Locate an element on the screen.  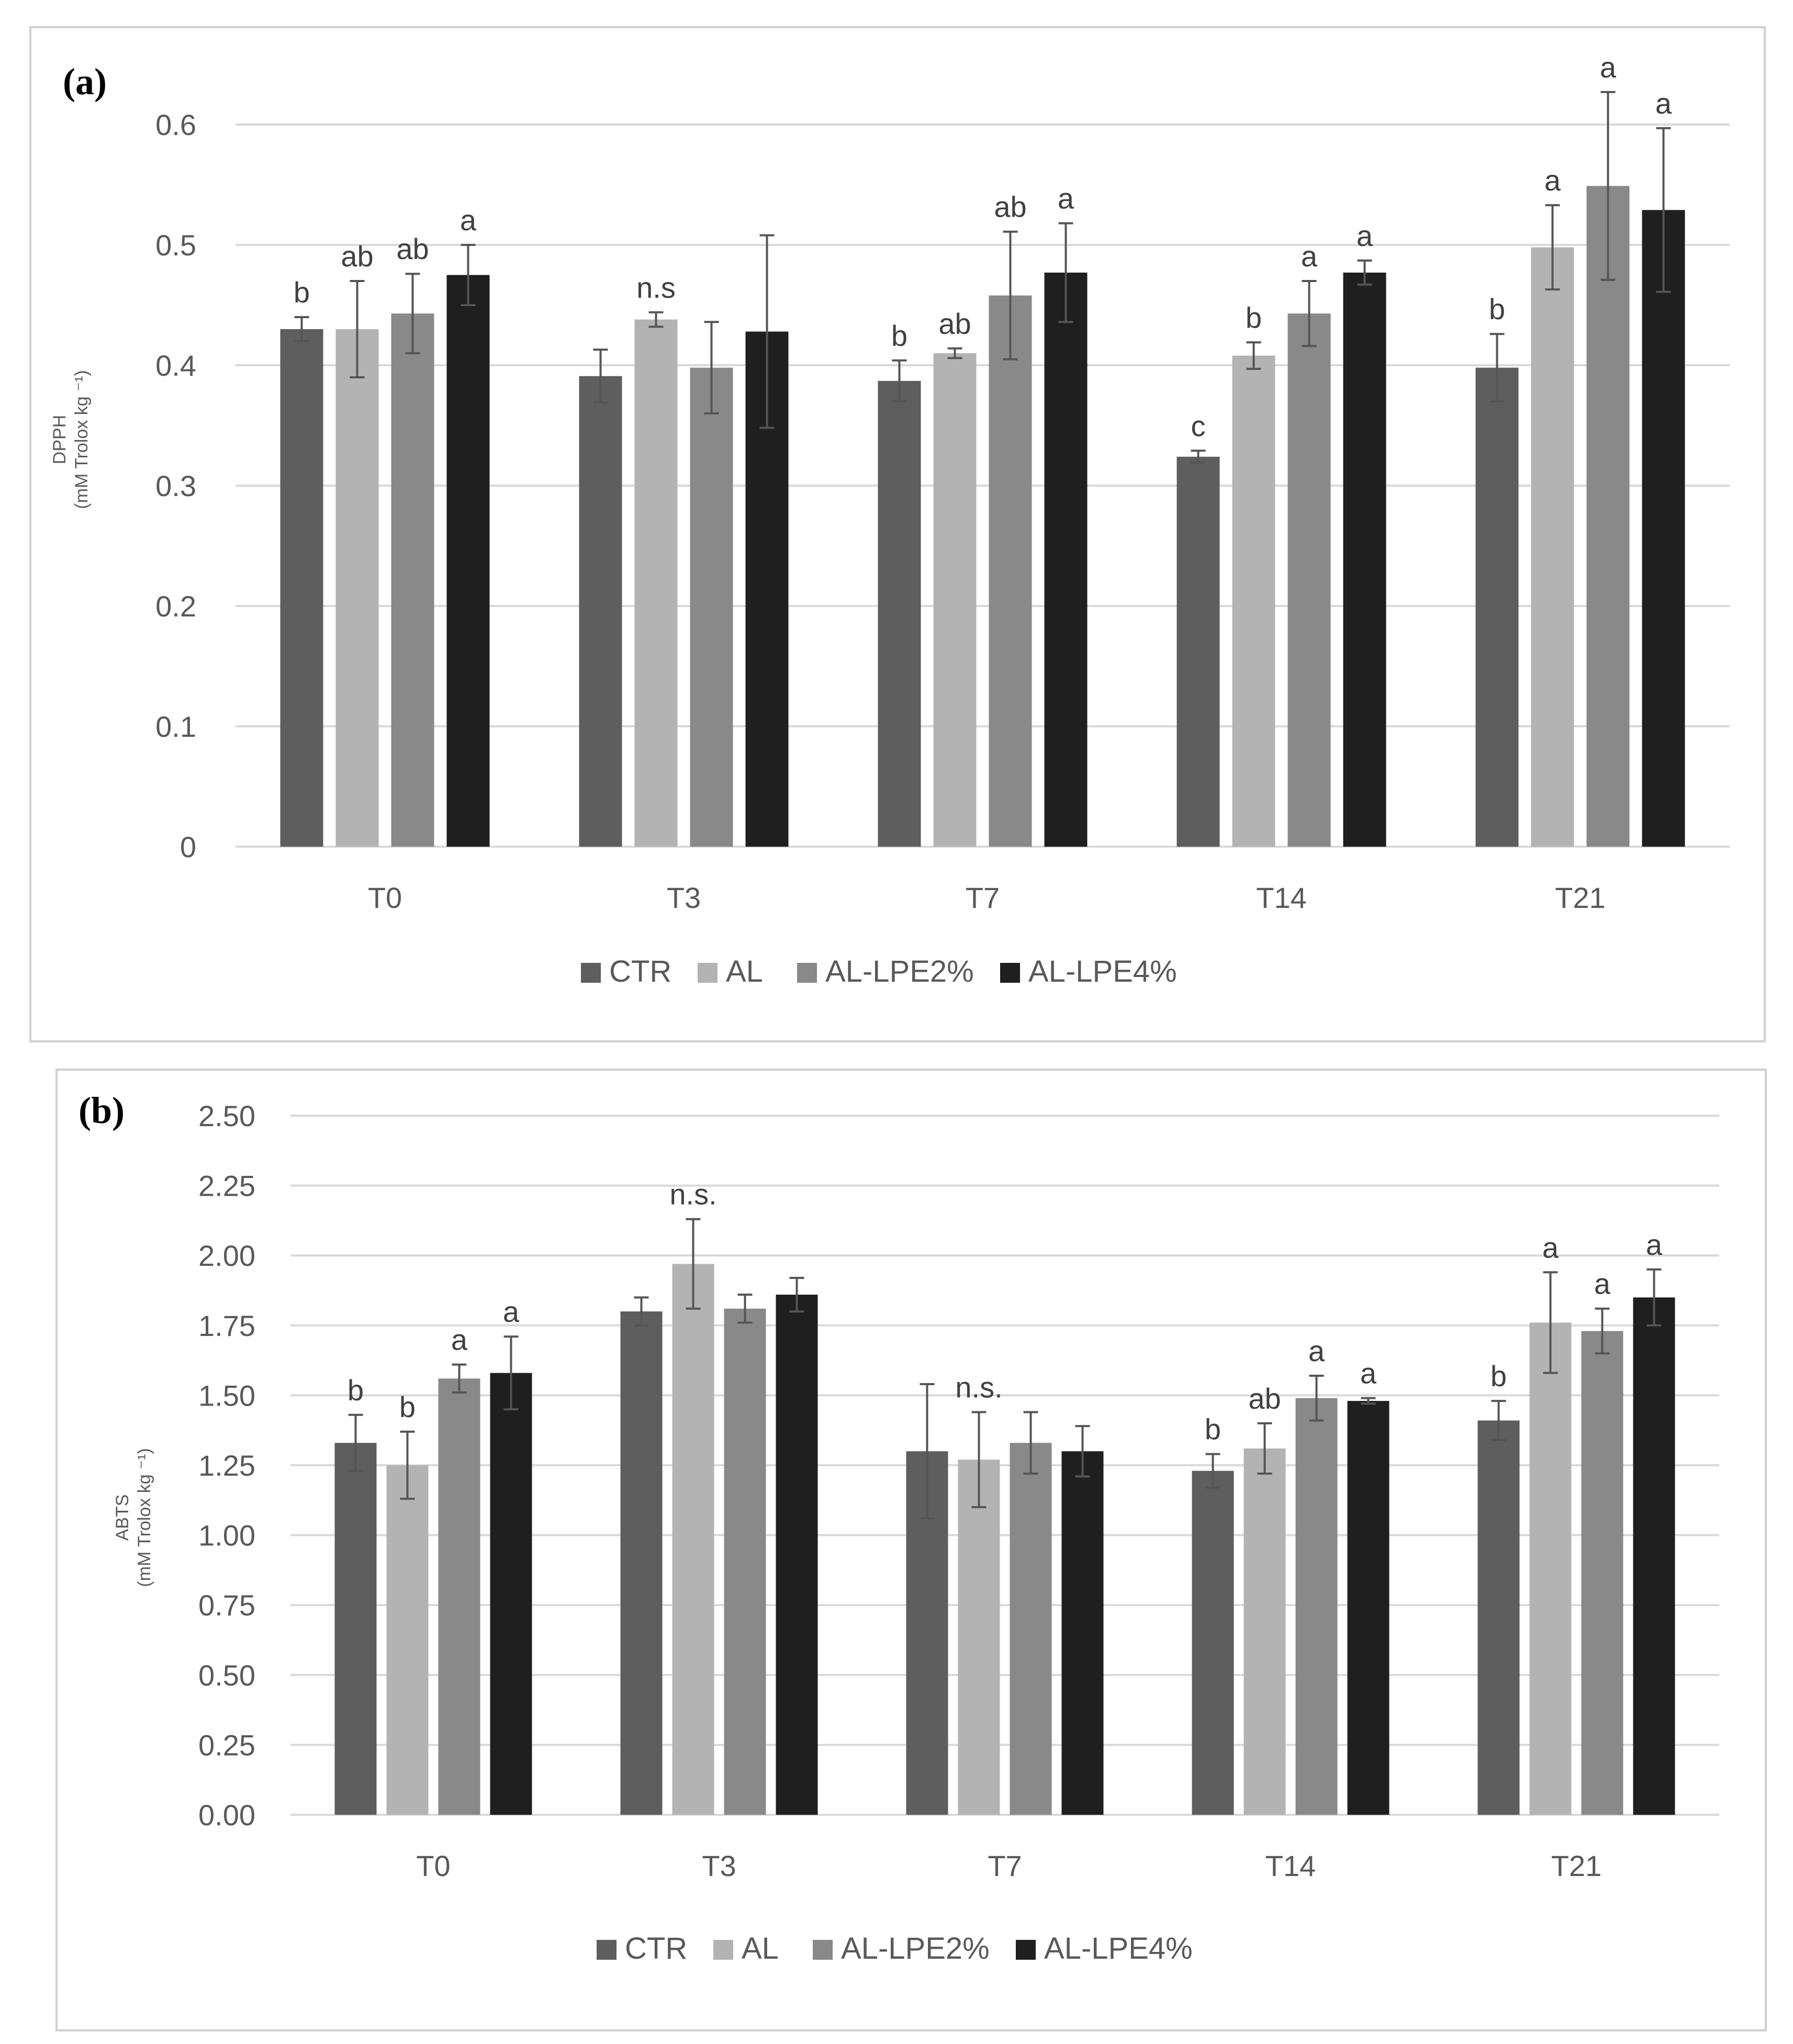
y-axis-label: ABTS (mM Trolox kg ⁻¹) is located at coordinates (133, 1518).